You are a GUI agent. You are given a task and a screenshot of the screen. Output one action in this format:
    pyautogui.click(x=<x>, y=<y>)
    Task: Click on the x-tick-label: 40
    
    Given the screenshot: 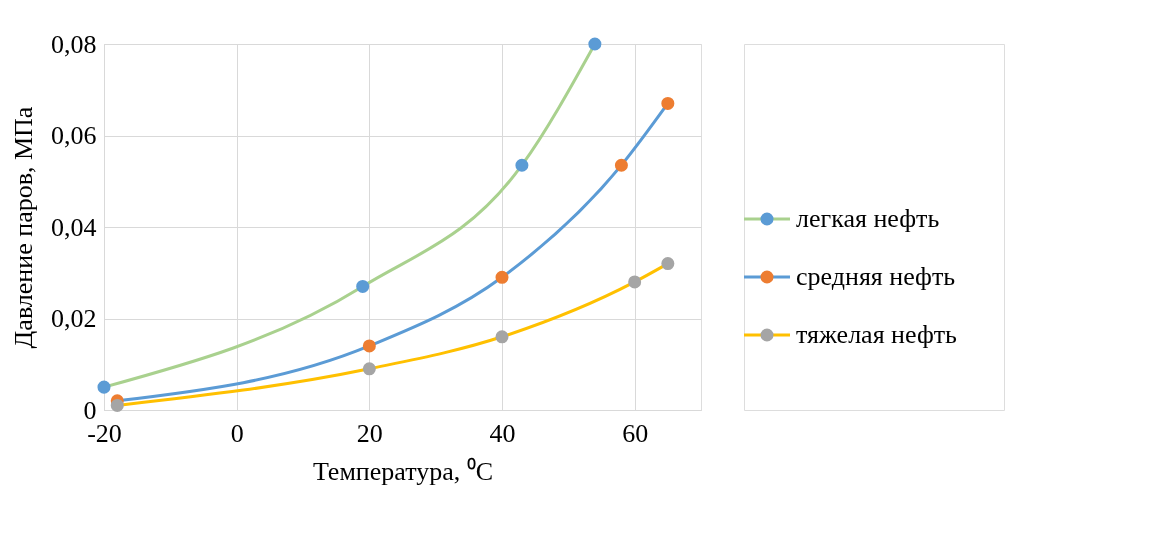 What is the action you would take?
    pyautogui.click(x=502, y=433)
    